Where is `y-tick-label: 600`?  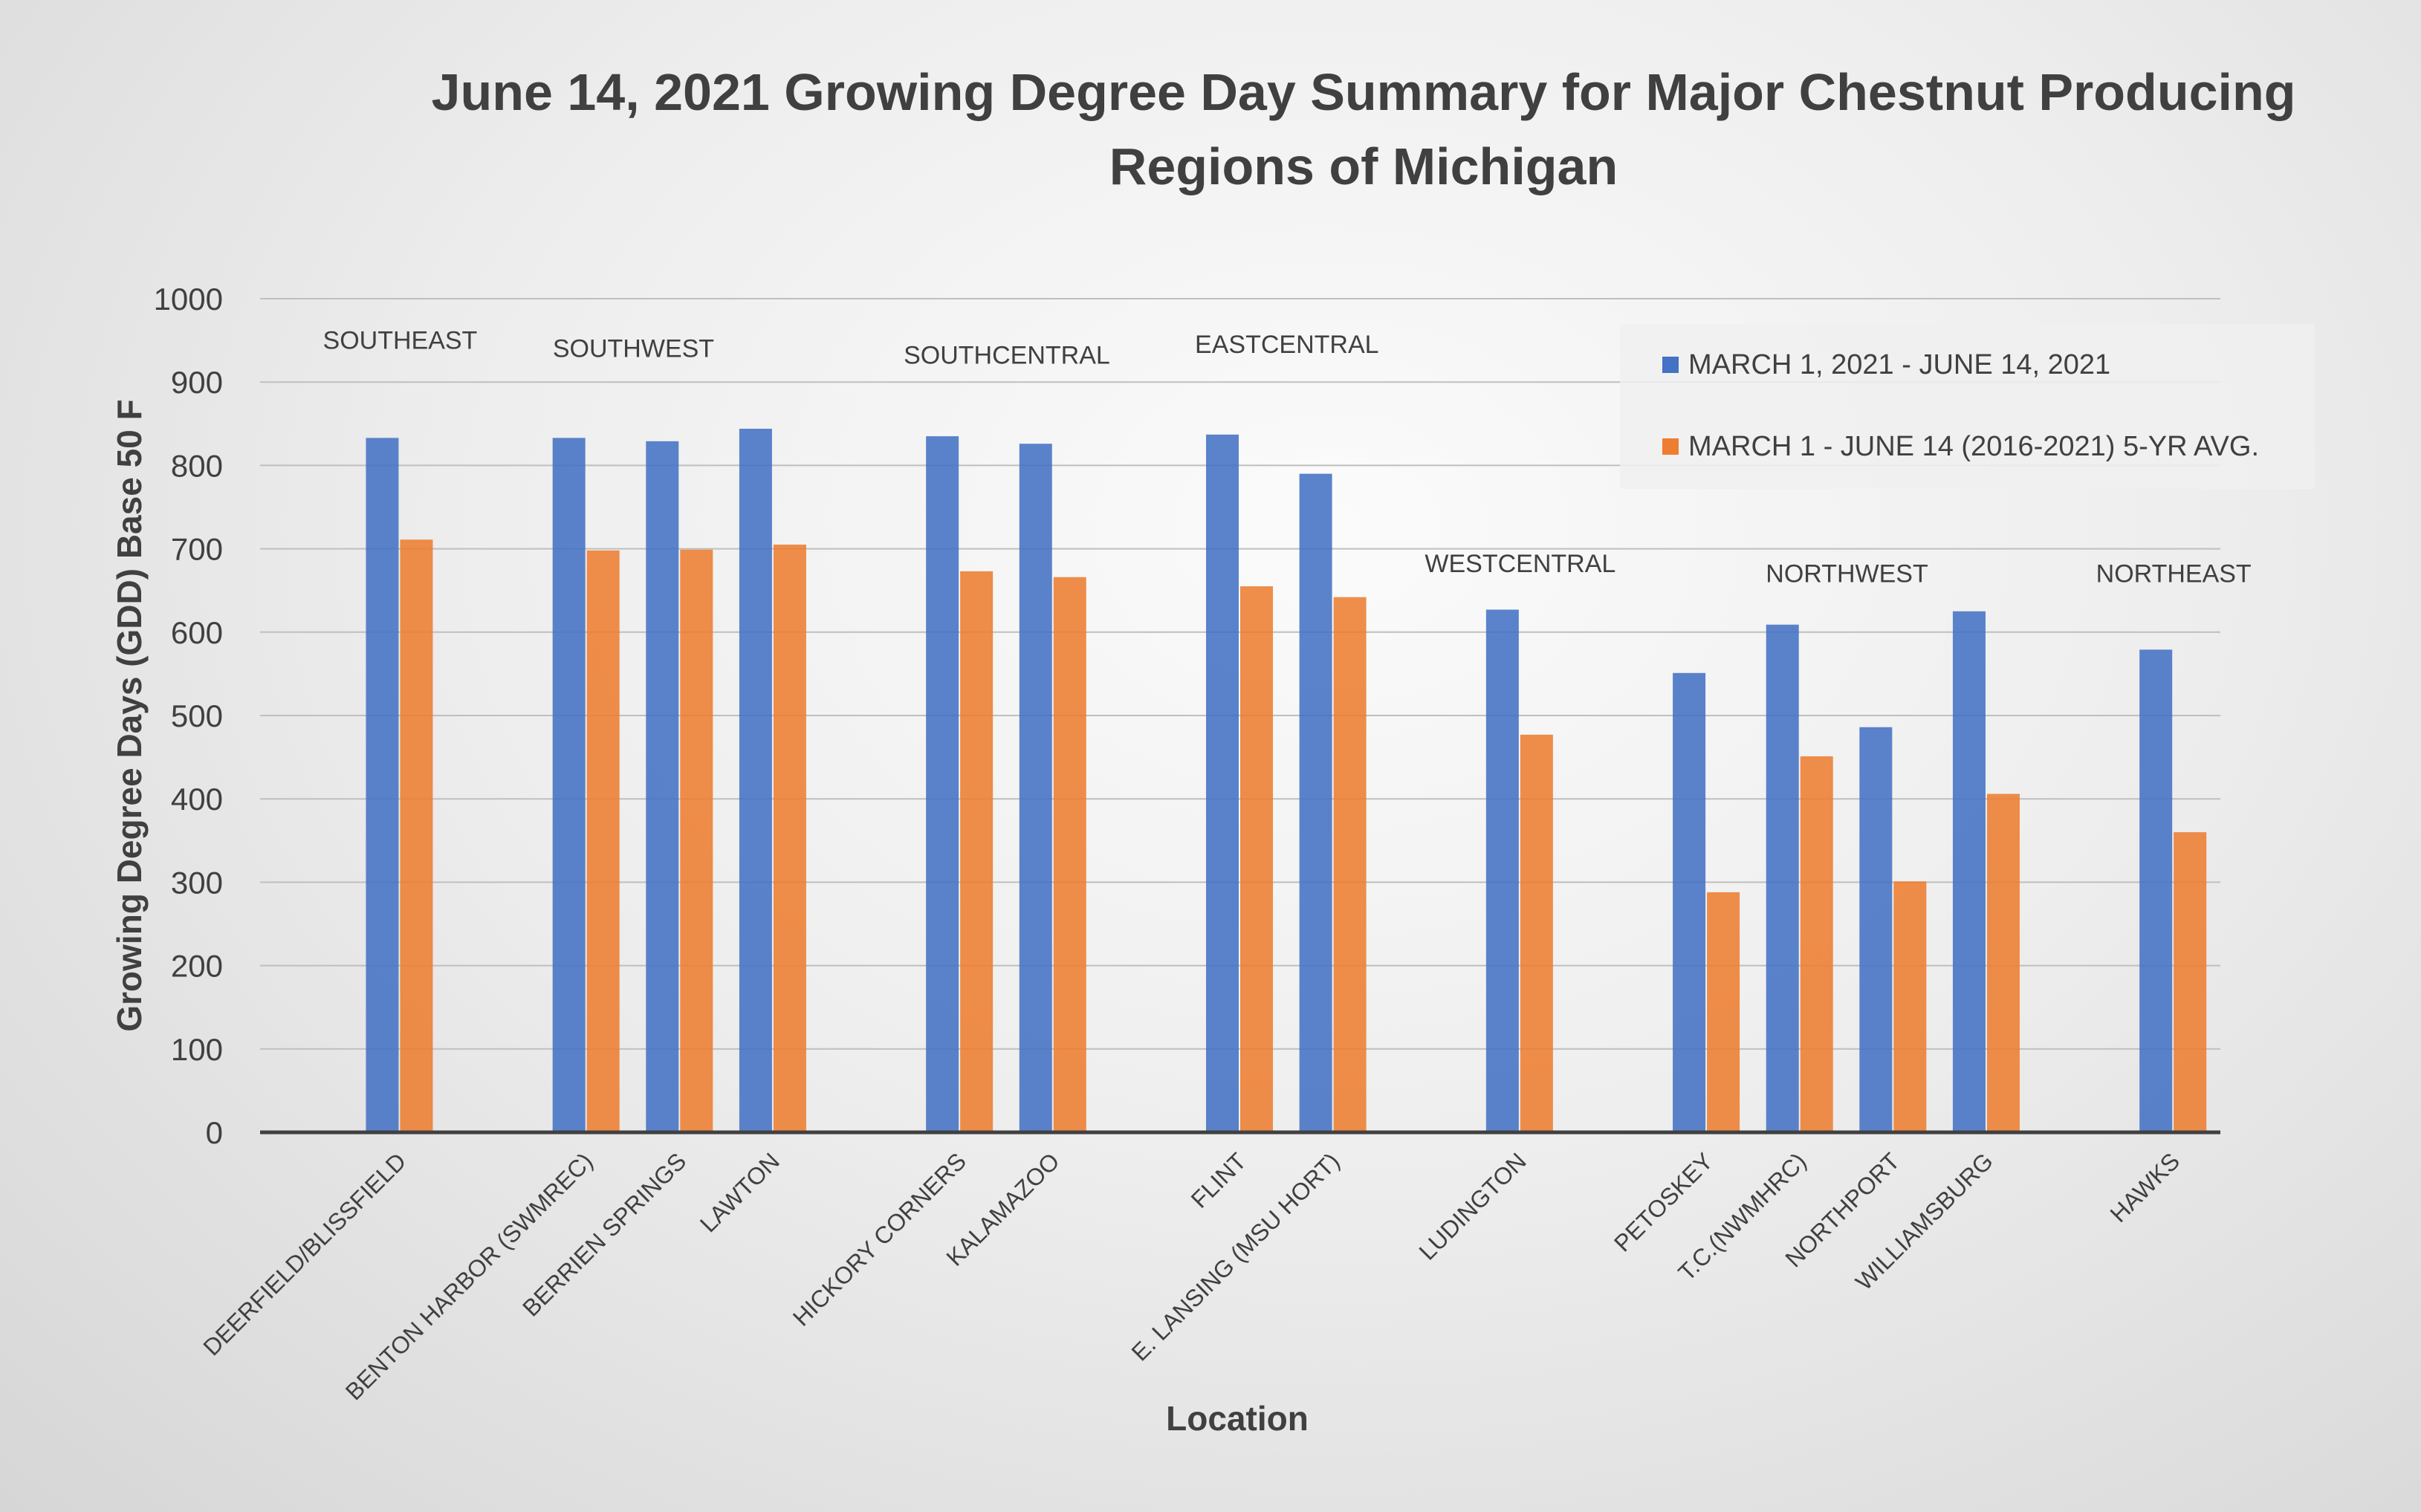 y-tick-label: 600 is located at coordinates (197, 632).